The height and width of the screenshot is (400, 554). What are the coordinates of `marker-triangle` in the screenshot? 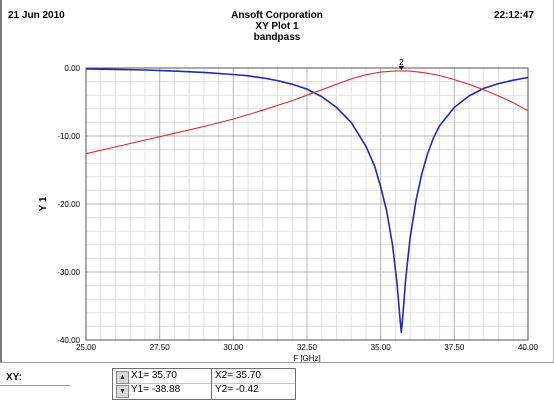 It's located at (401, 67).